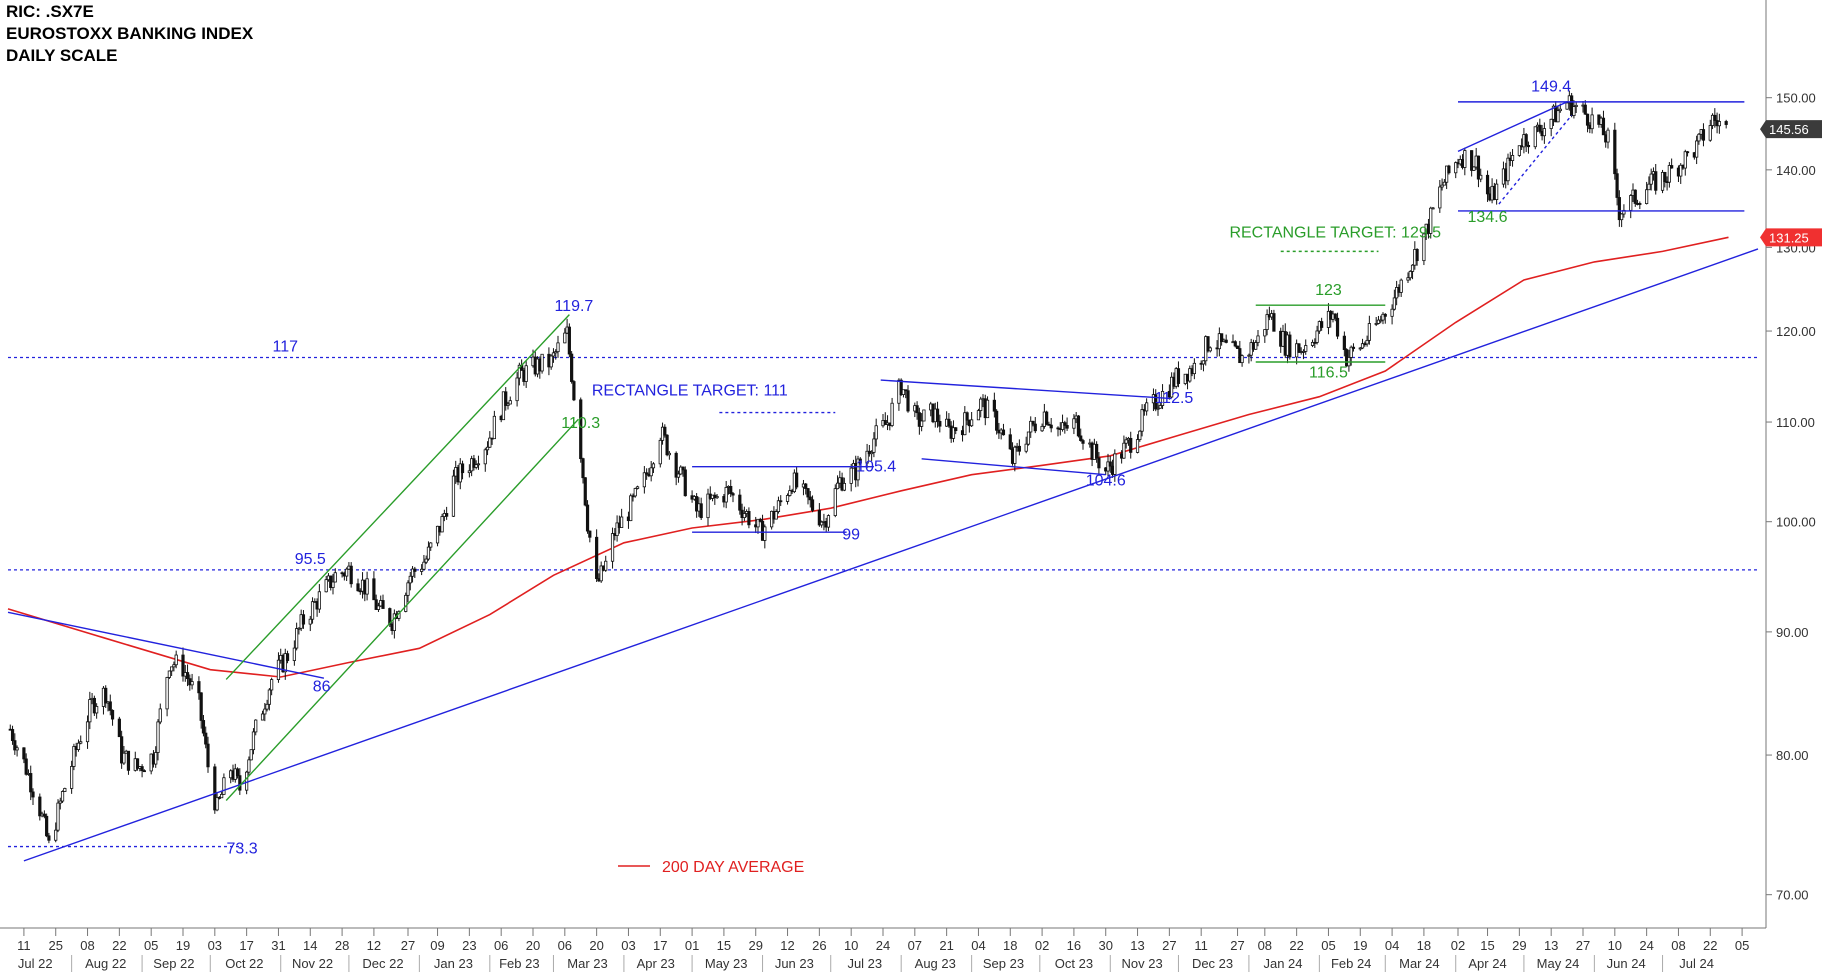 The image size is (1822, 977). What do you see at coordinates (1282, 963) in the screenshot?
I see `x-month-label: Jan 24` at bounding box center [1282, 963].